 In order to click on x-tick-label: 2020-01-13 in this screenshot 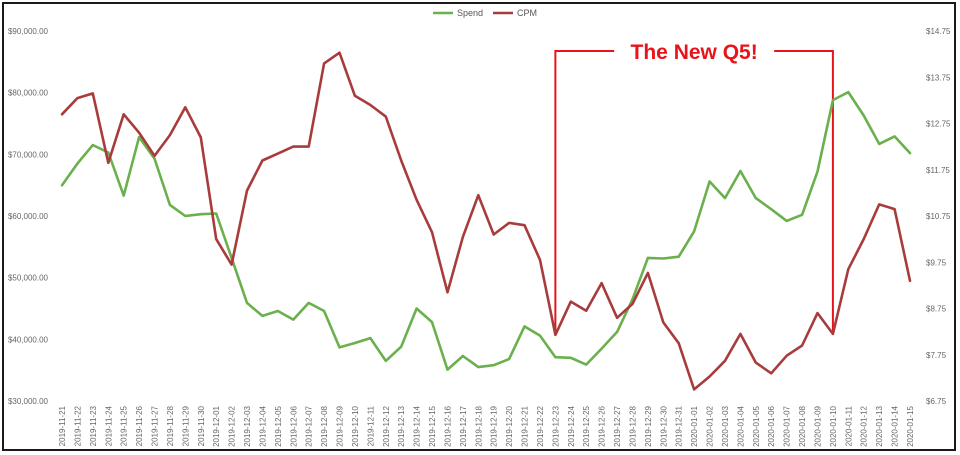, I will do `click(879, 425)`.